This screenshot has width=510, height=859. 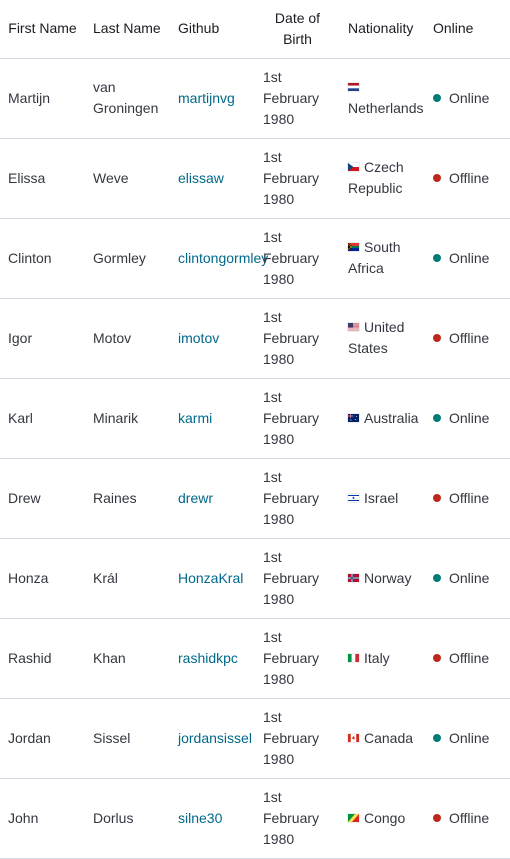 I want to click on github-link: elissaw, so click(x=201, y=177).